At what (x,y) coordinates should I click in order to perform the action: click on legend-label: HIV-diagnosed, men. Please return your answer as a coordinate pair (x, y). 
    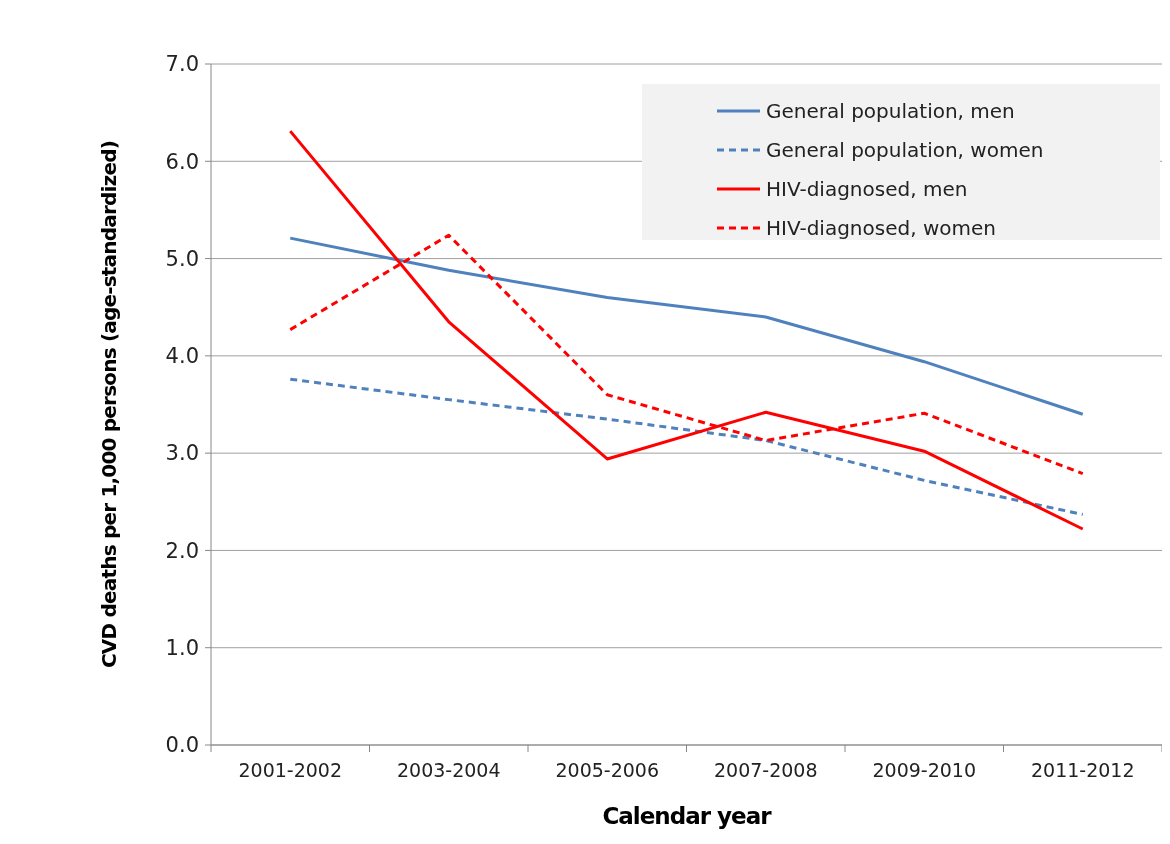
    Looking at the image, I should click on (867, 189).